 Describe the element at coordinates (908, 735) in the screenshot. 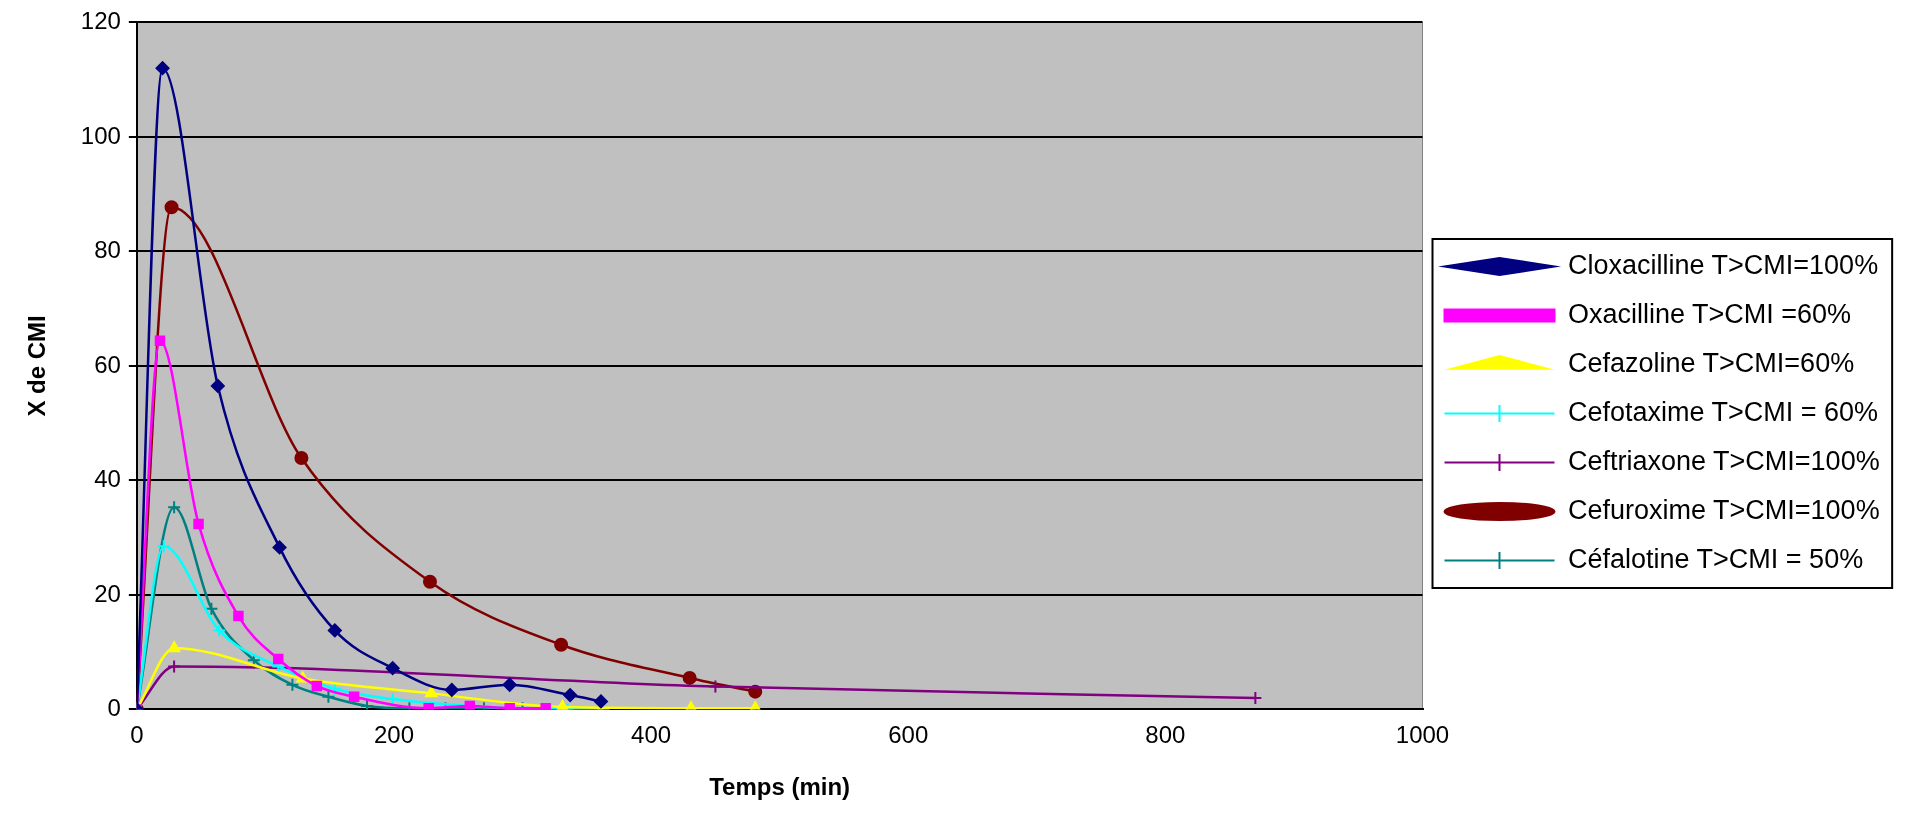

I see `x-tick-label: 600` at that location.